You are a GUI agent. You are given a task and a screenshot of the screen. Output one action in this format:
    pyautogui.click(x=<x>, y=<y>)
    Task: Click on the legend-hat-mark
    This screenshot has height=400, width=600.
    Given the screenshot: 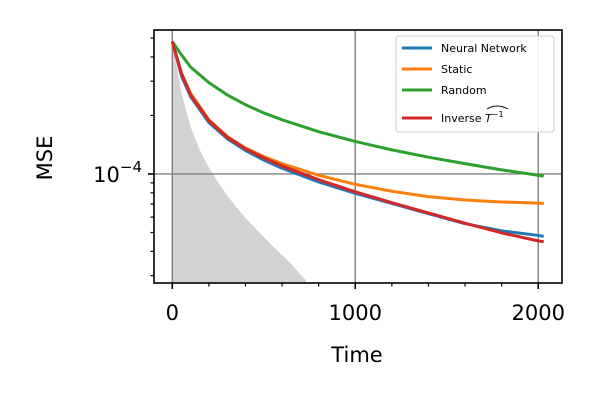 What is the action you would take?
    pyautogui.click(x=497, y=107)
    